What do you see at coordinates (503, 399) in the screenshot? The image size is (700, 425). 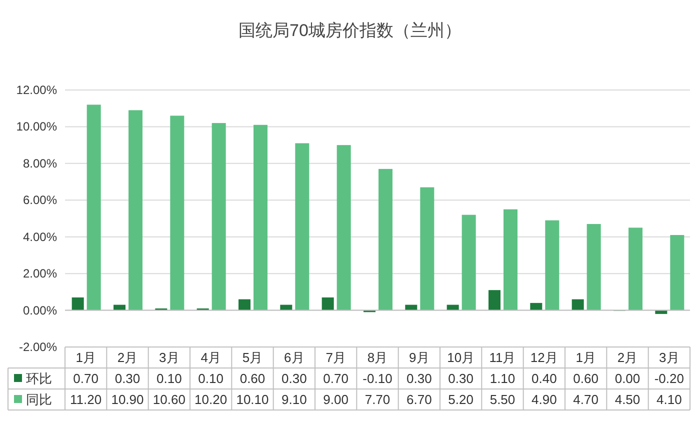 I see `data-label: 5.50` at bounding box center [503, 399].